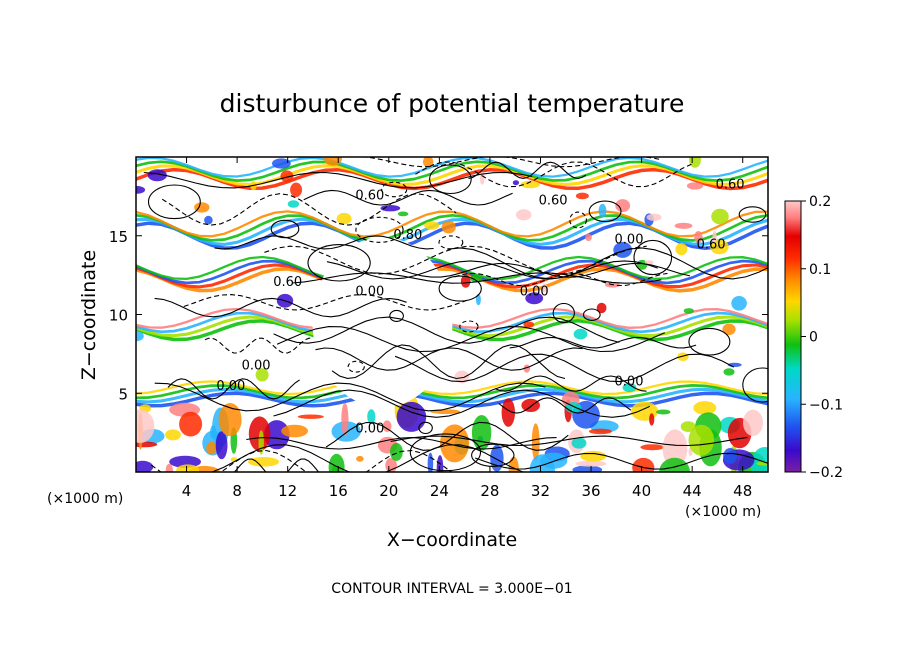 The image size is (904, 654). I want to click on x-tick-label: 36, so click(590, 491).